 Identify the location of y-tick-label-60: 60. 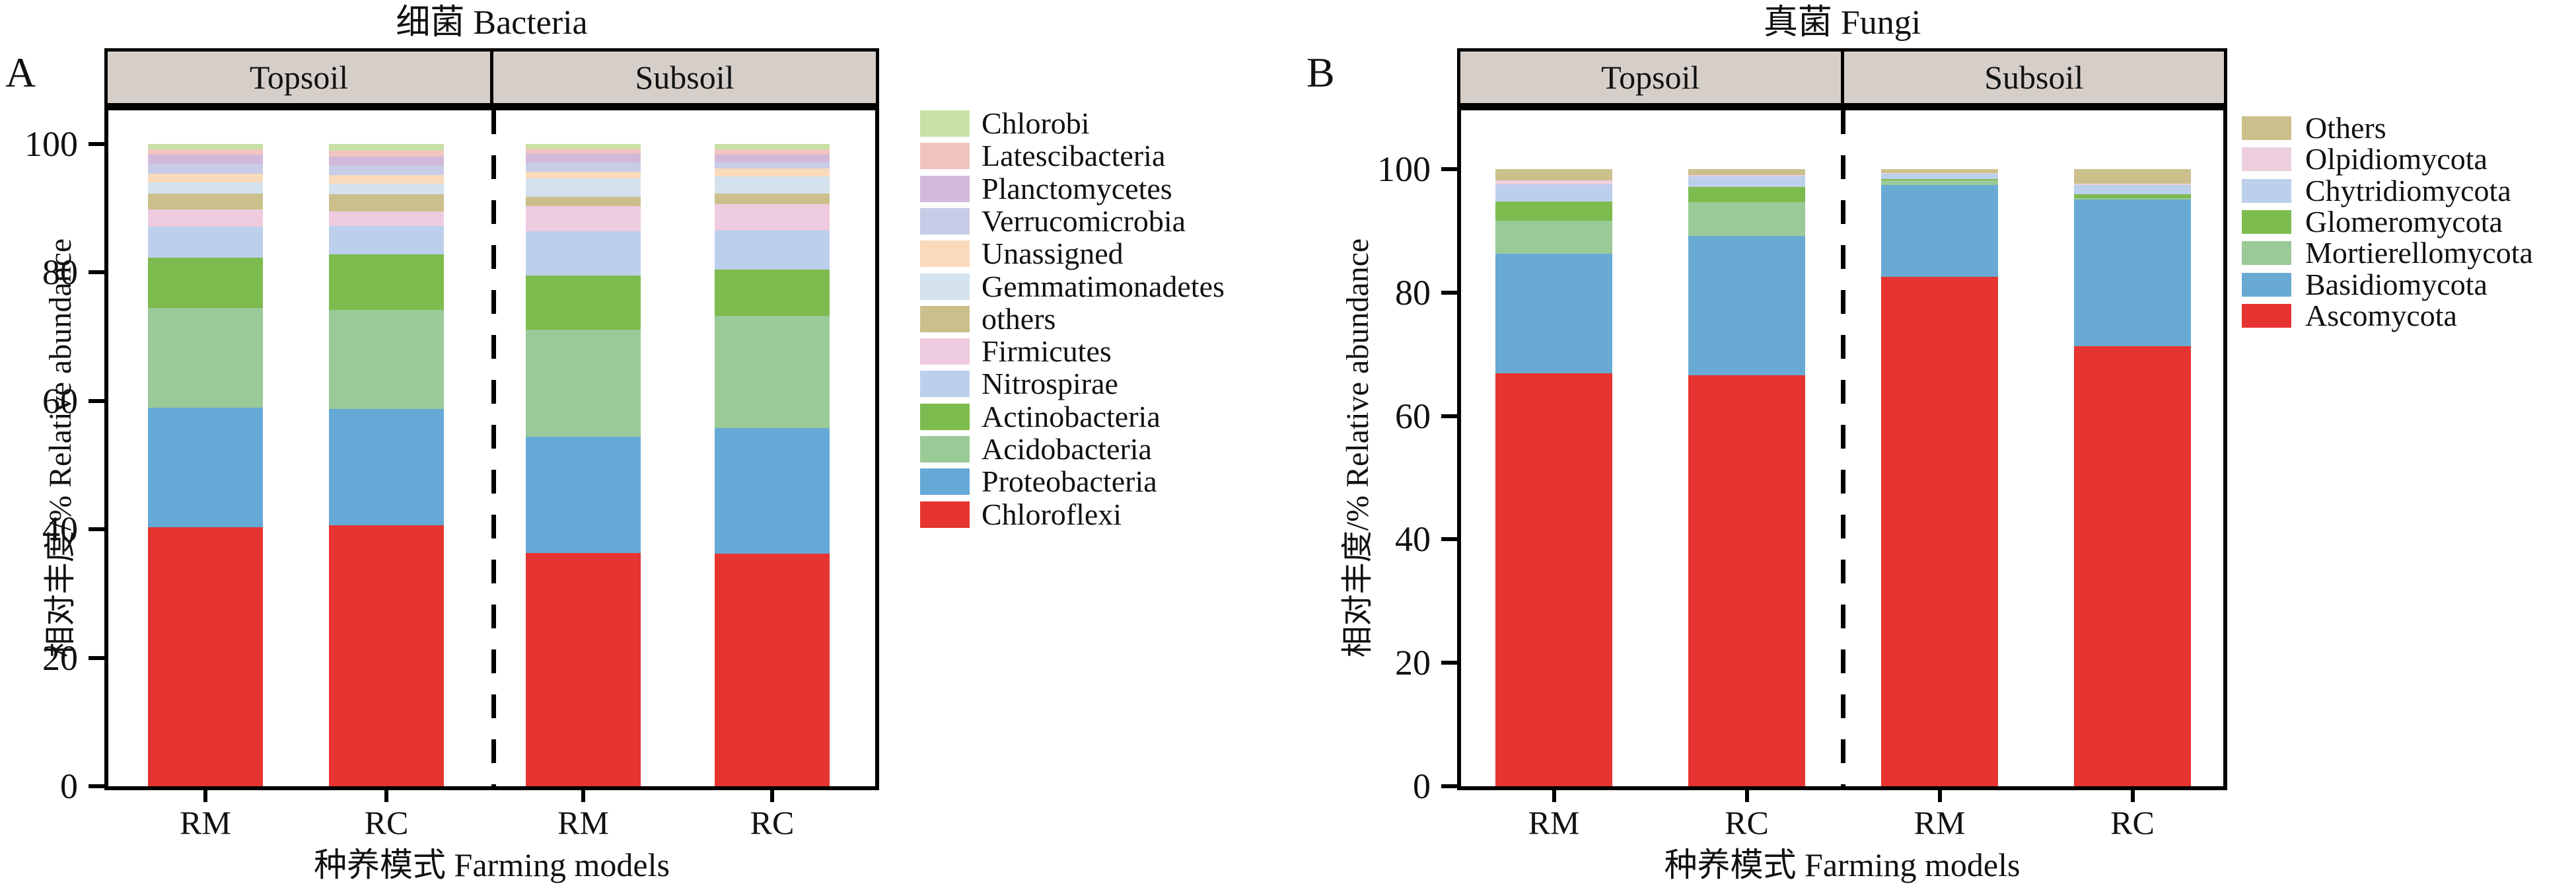
(1413, 416).